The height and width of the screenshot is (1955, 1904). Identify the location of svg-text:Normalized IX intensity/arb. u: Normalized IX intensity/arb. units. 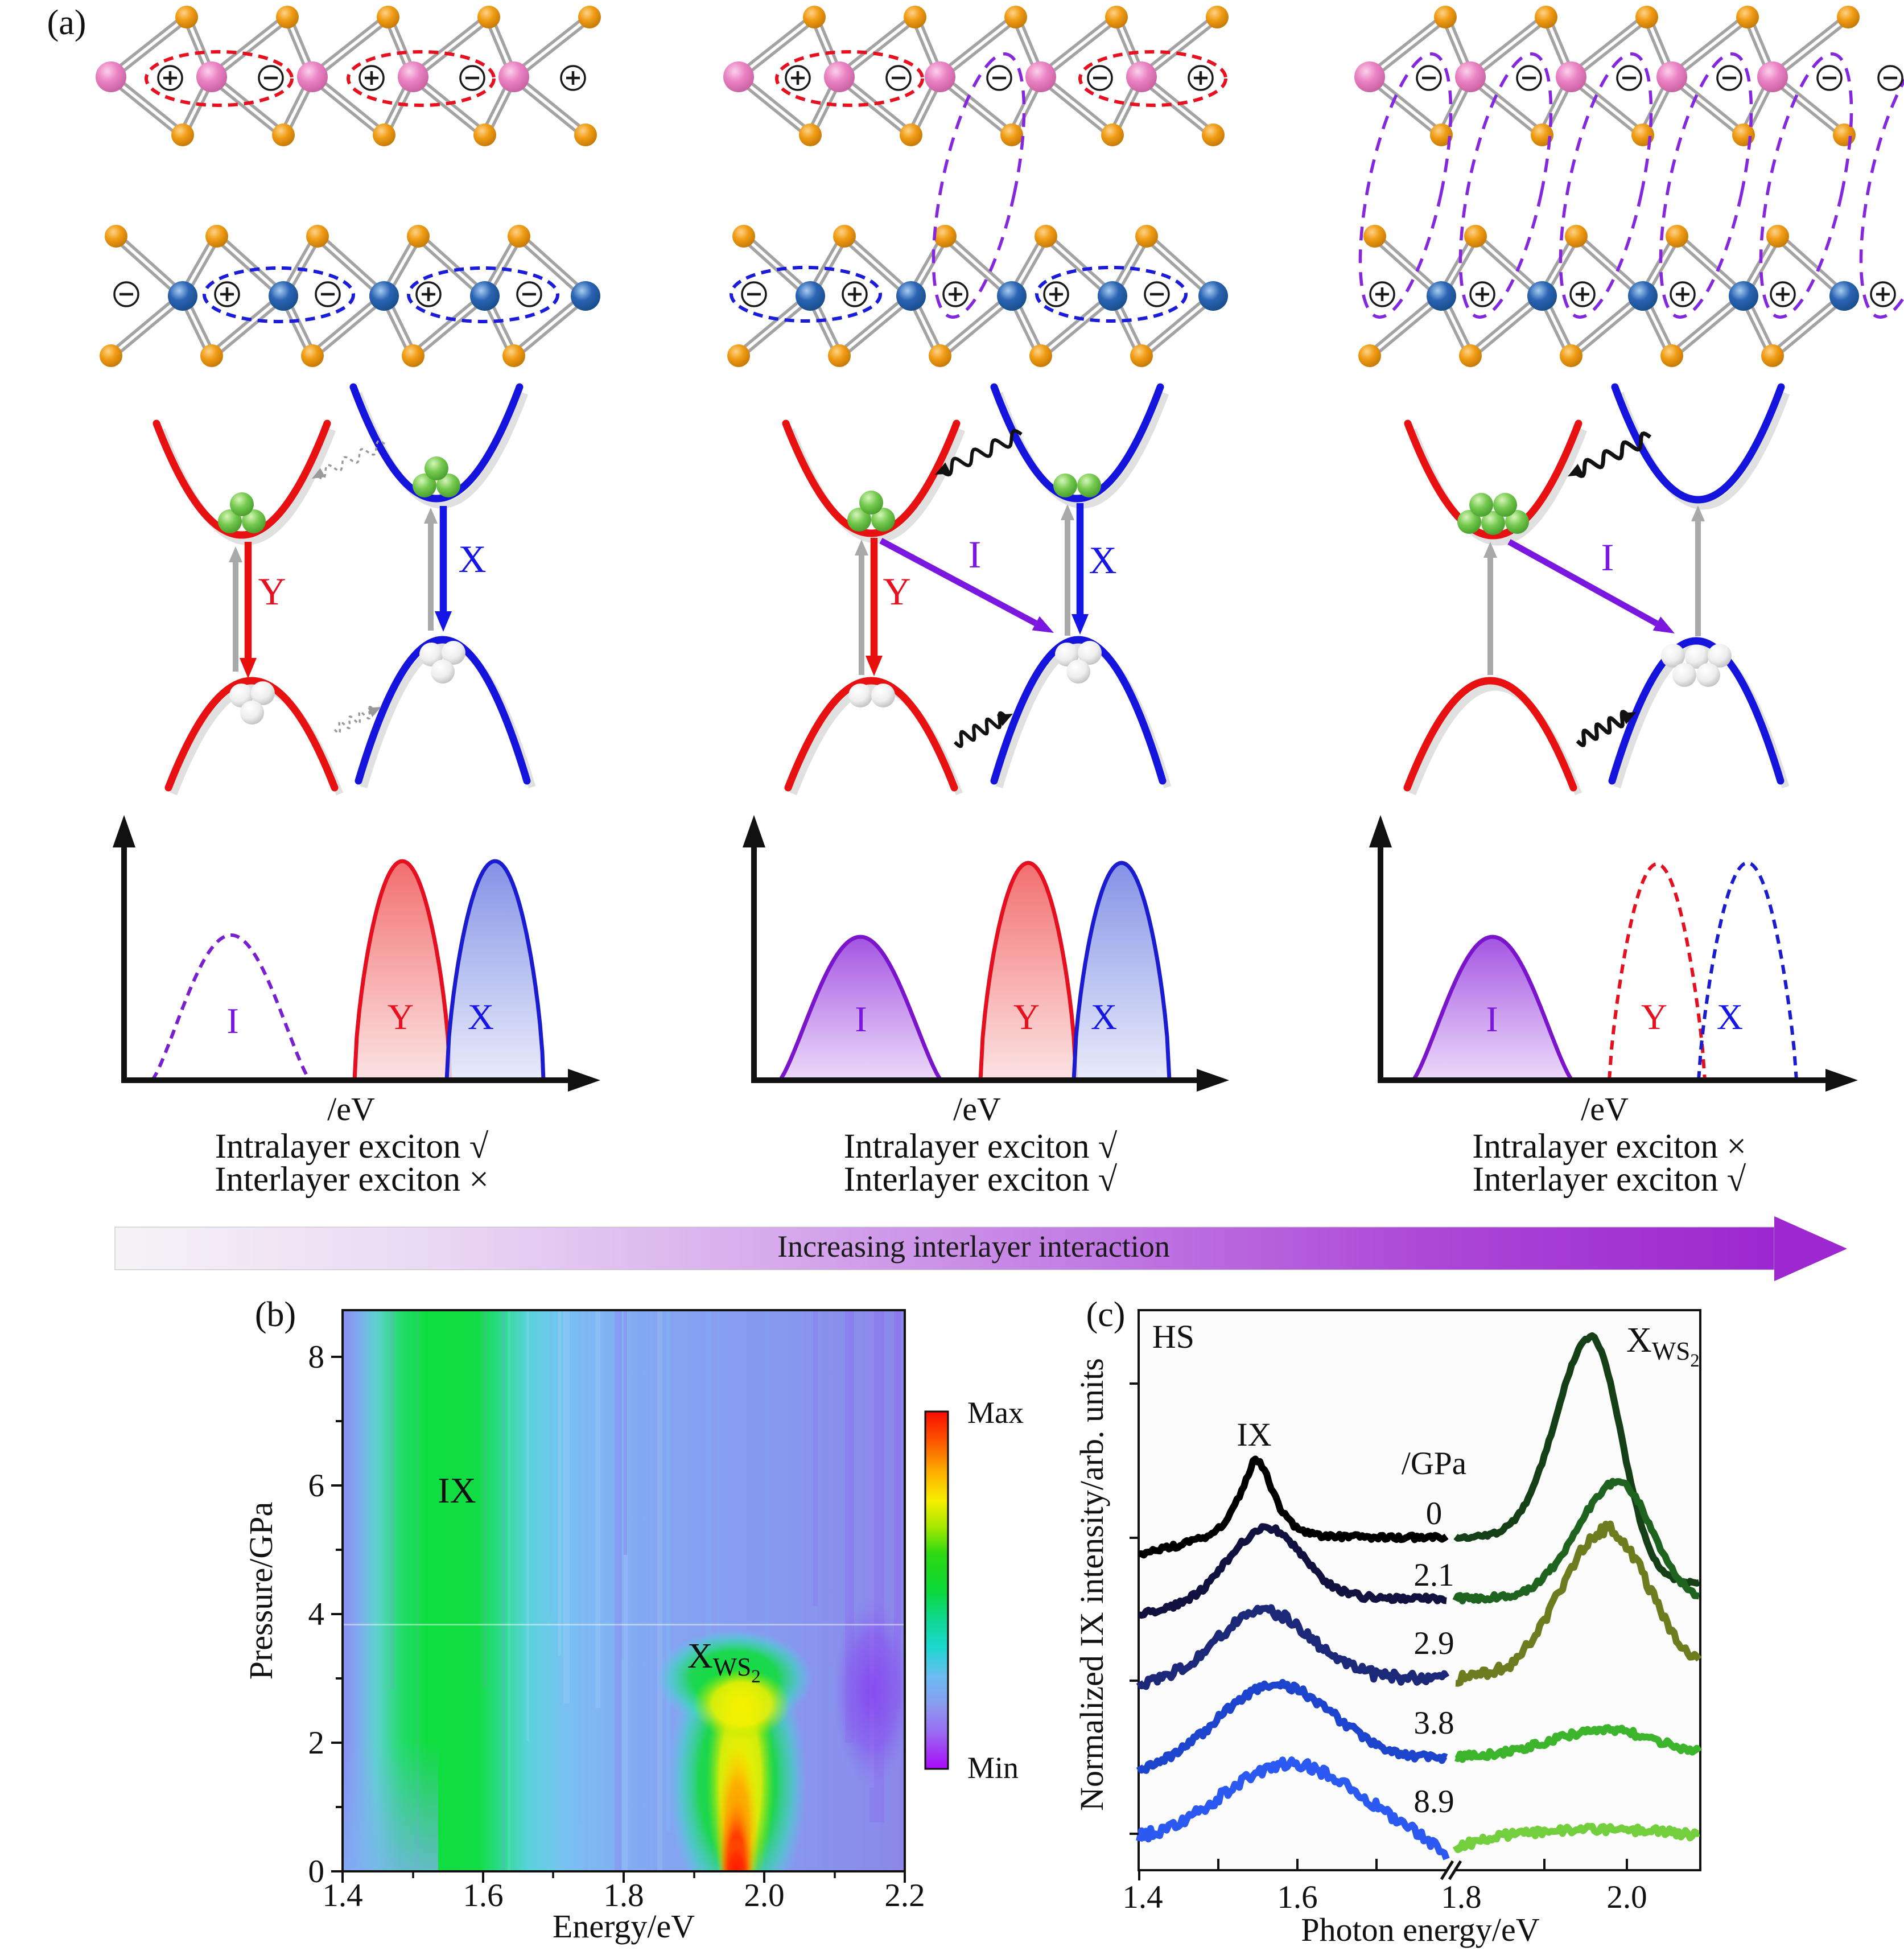
(1091, 1584).